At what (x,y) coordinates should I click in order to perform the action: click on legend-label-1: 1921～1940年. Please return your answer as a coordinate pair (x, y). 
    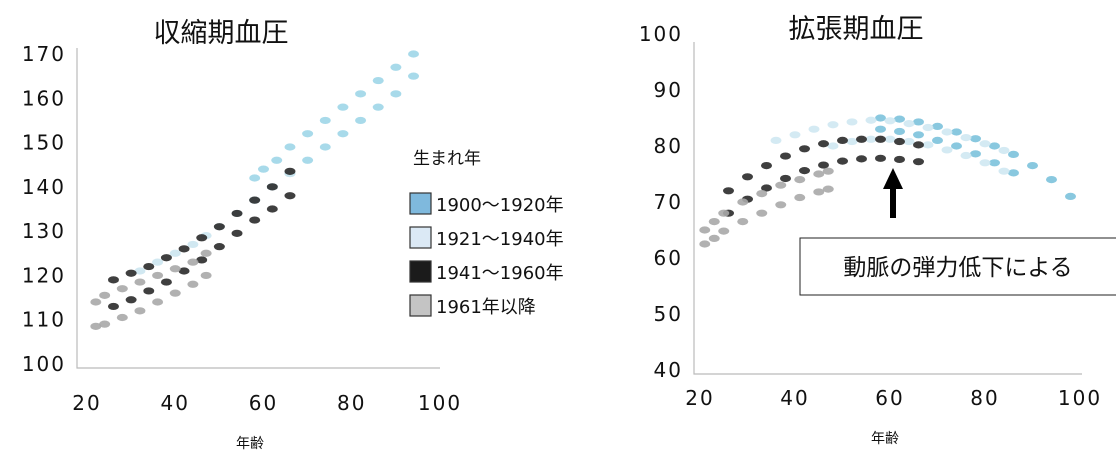
    Looking at the image, I should click on (500, 239).